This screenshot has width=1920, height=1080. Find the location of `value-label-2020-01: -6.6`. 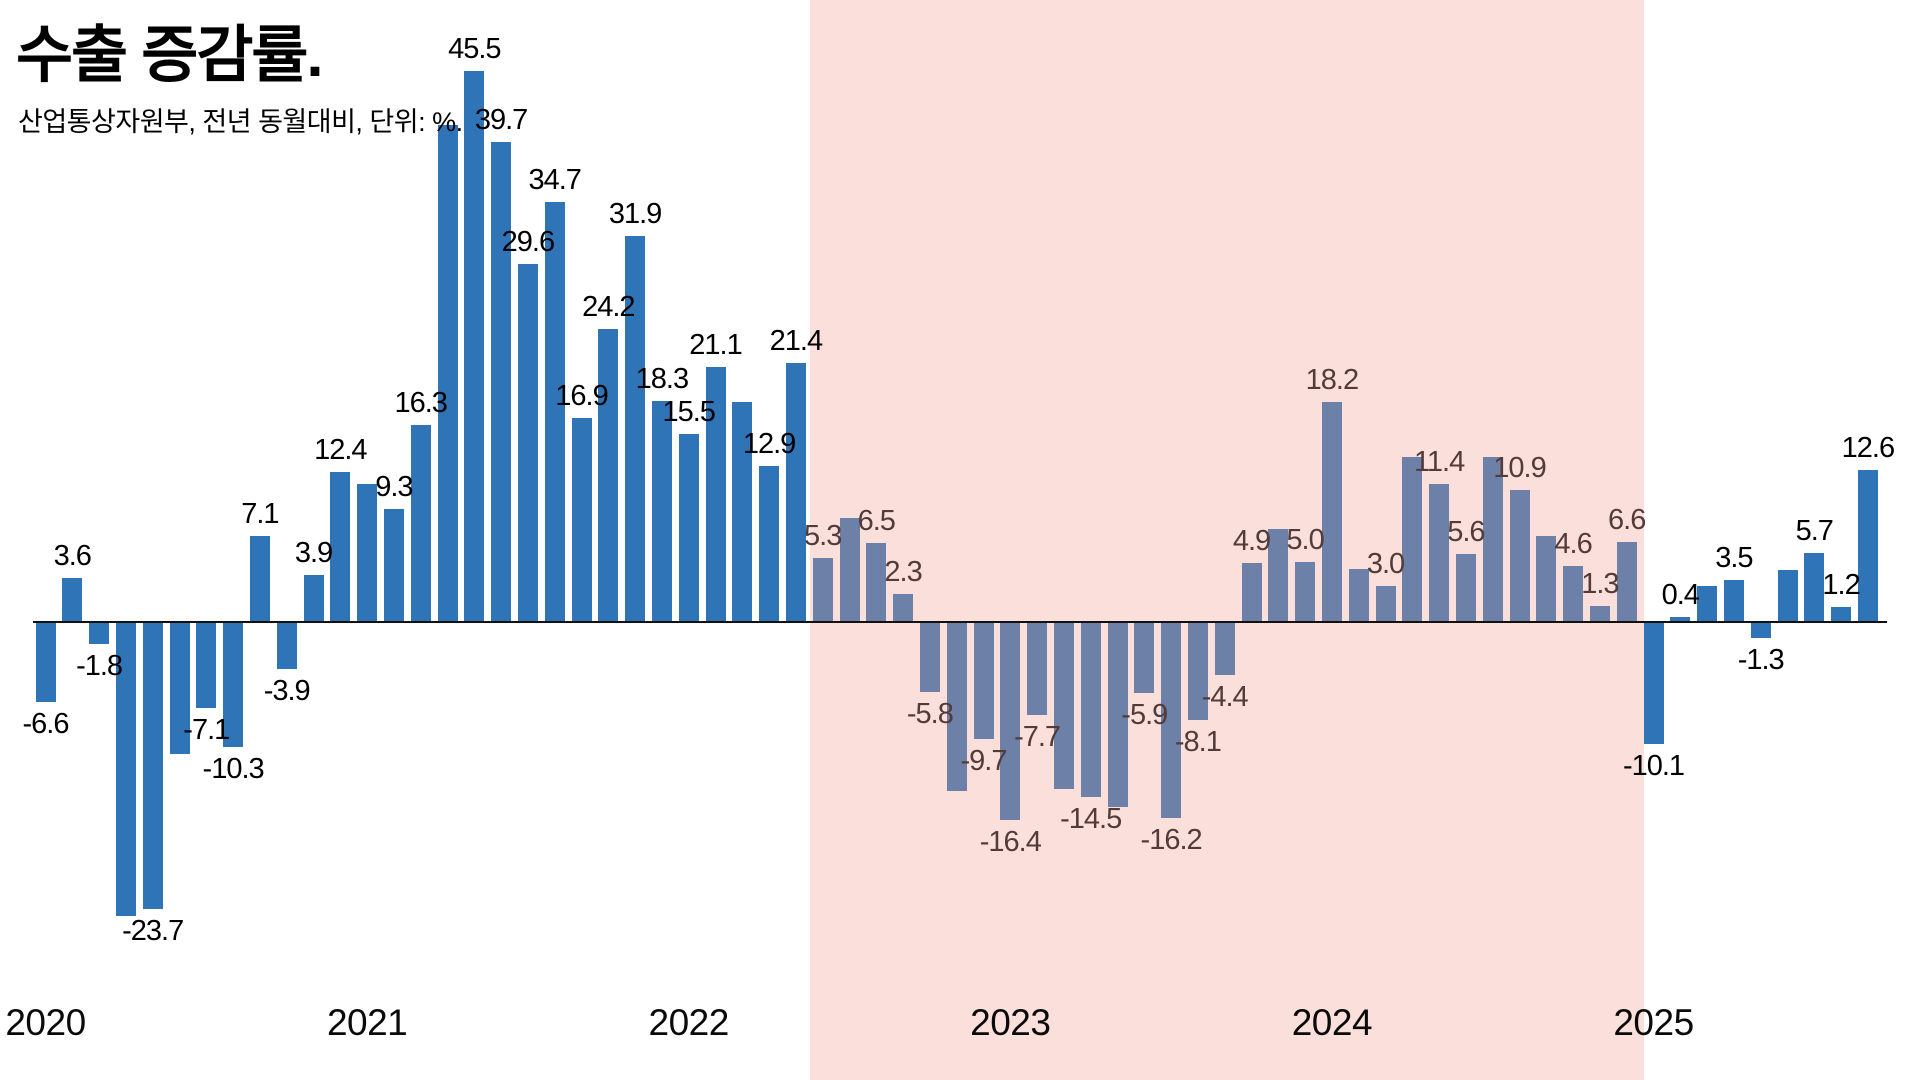

value-label-2020-01: -6.6 is located at coordinates (46, 723).